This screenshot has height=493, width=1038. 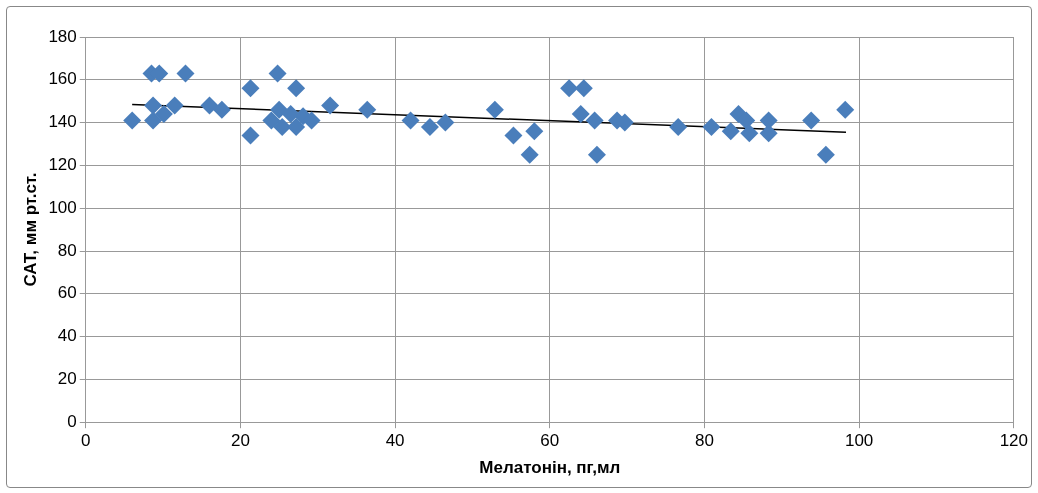 What do you see at coordinates (67, 250) in the screenshot?
I see `y-tick-label: 80` at bounding box center [67, 250].